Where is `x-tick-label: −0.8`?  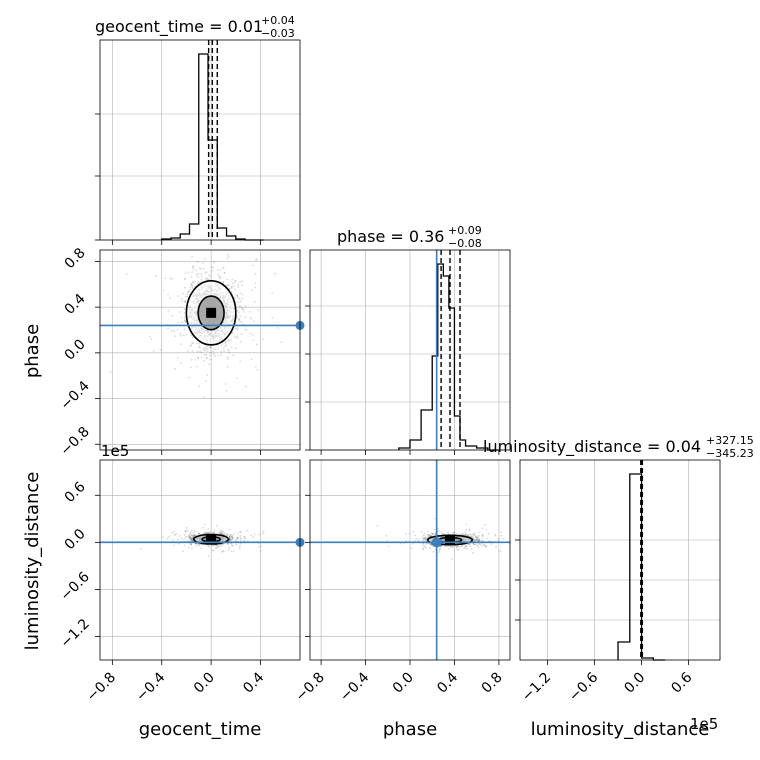 x-tick-label: −0.8 is located at coordinates (310, 687).